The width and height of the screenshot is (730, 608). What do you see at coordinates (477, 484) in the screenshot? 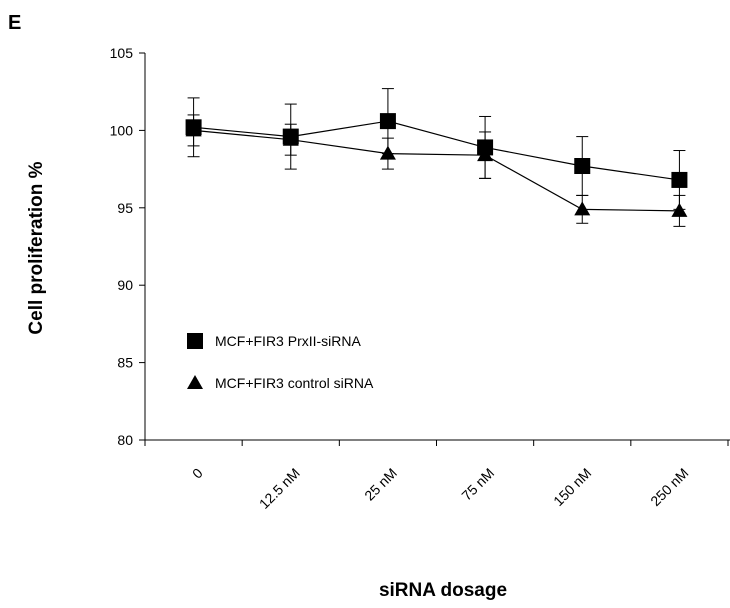
I see `x-tick-label: 75 nM` at bounding box center [477, 484].